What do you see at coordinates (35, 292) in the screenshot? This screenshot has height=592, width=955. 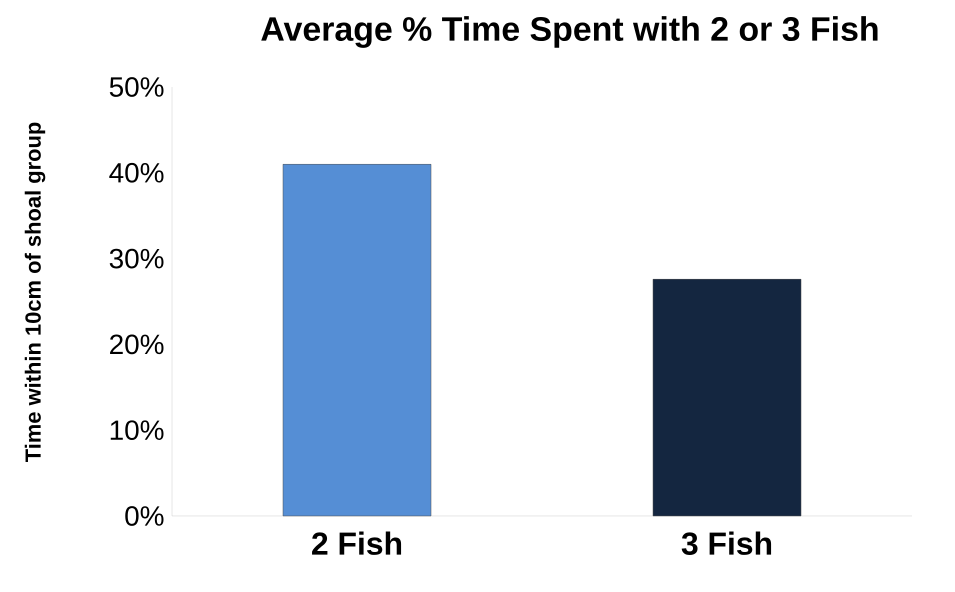 I see `y-axis-title: Time within 10cm of shoal group` at bounding box center [35, 292].